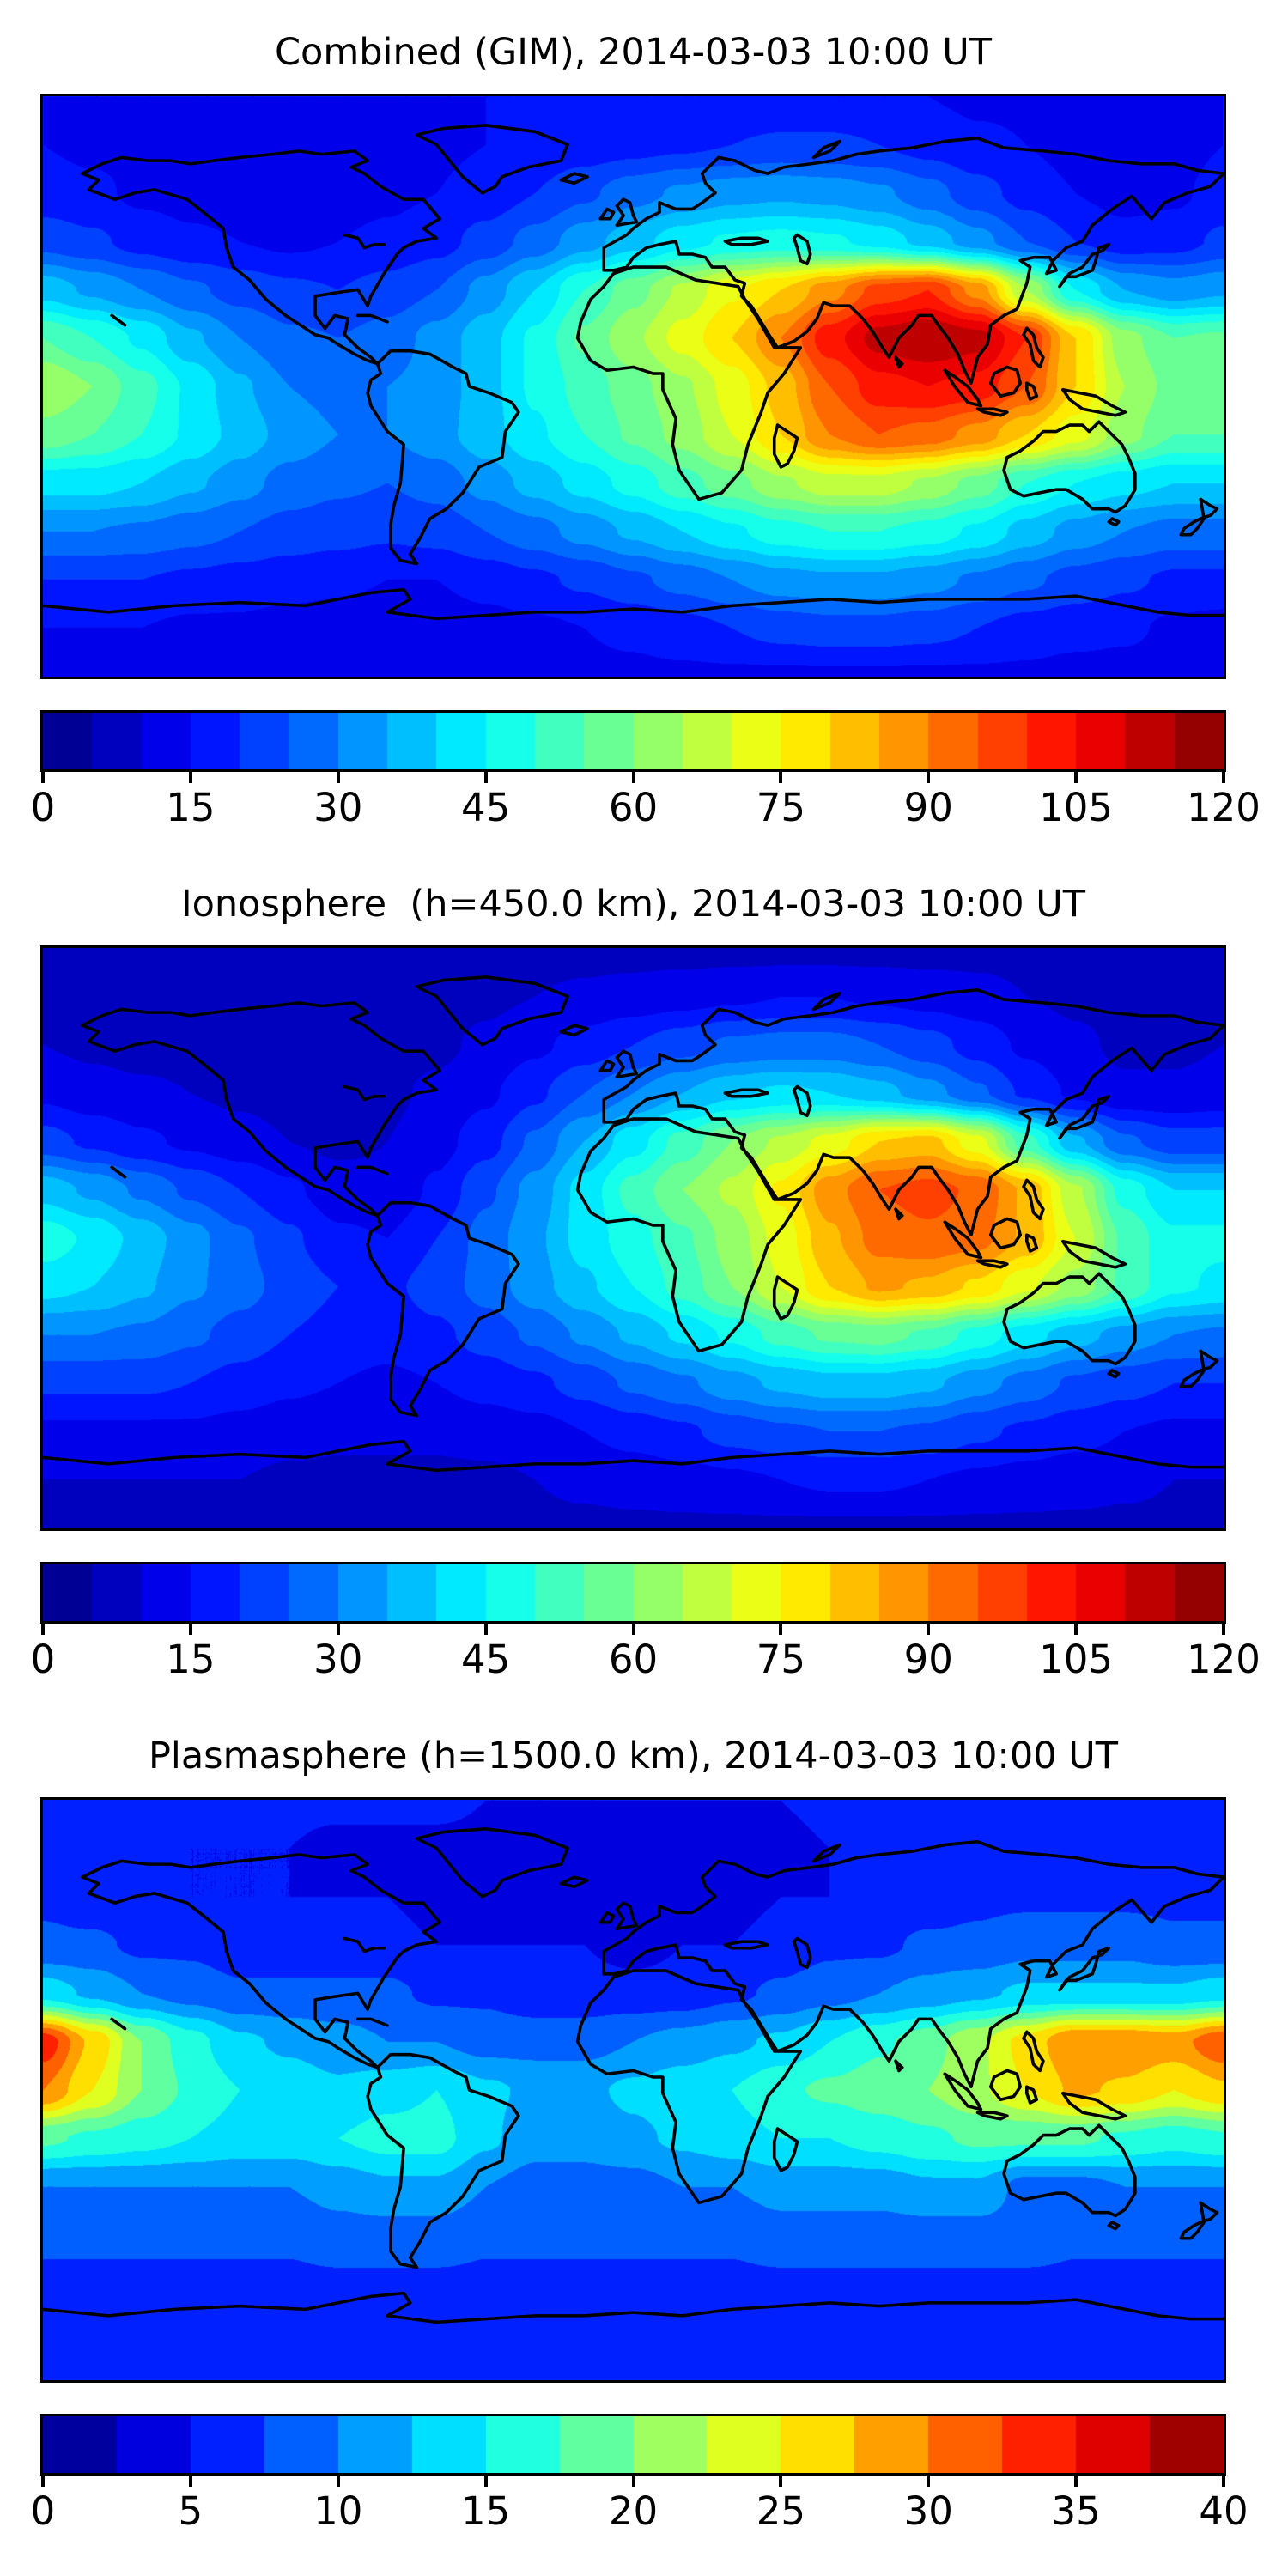 The height and width of the screenshot is (2576, 1288). I want to click on colorbar-tick-label: 40, so click(1224, 2511).